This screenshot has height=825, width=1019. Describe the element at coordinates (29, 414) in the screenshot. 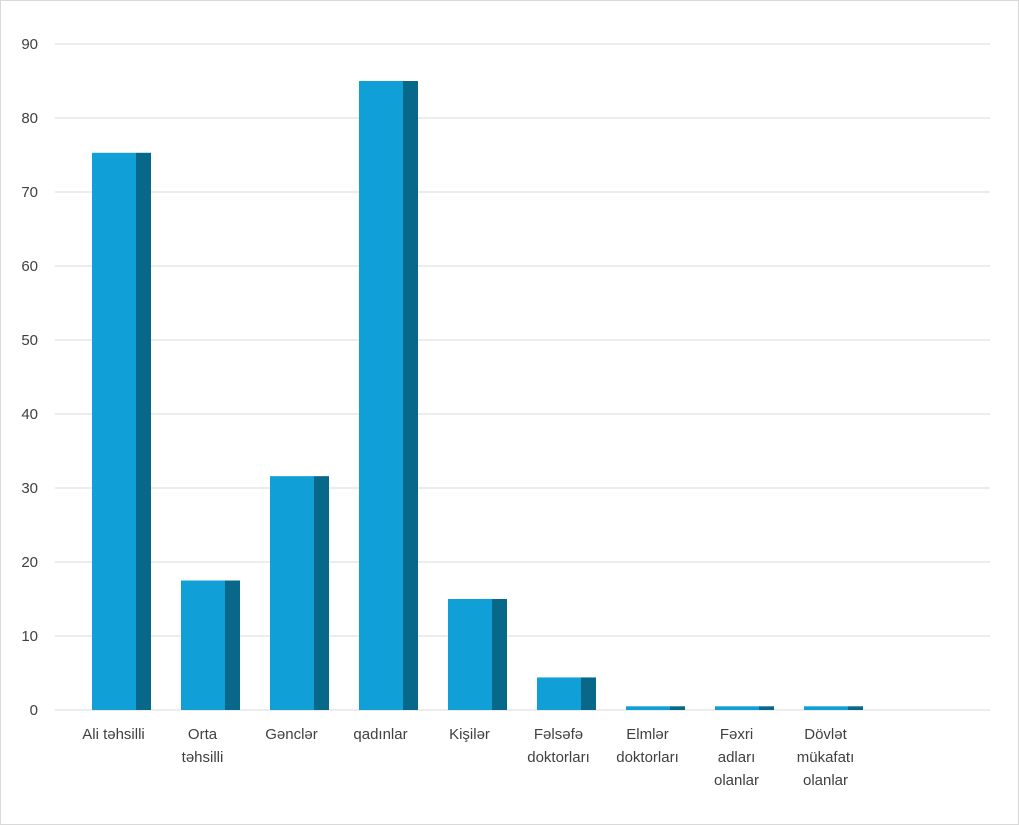

I see `y-tick-label: 40` at that location.